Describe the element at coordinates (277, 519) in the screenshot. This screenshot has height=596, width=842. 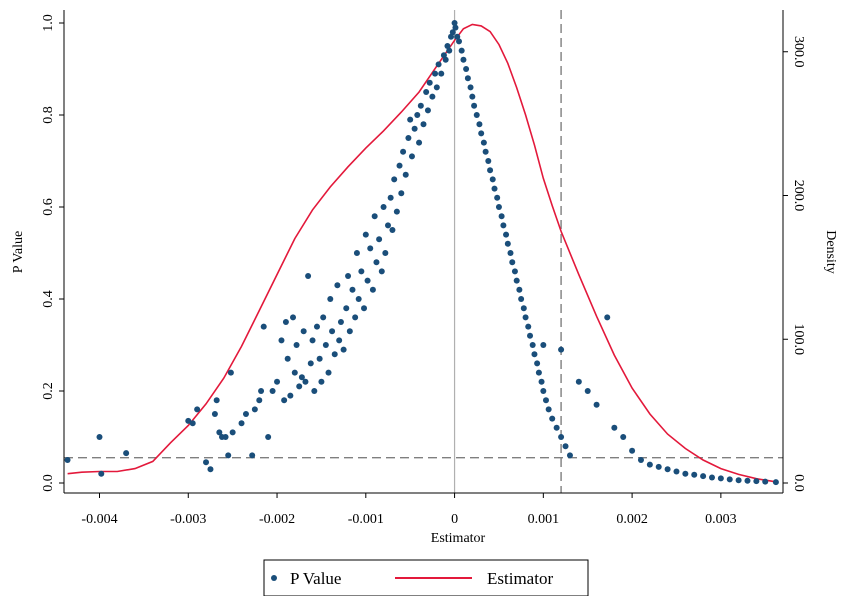
I see `x-tick-label: -0.002` at that location.